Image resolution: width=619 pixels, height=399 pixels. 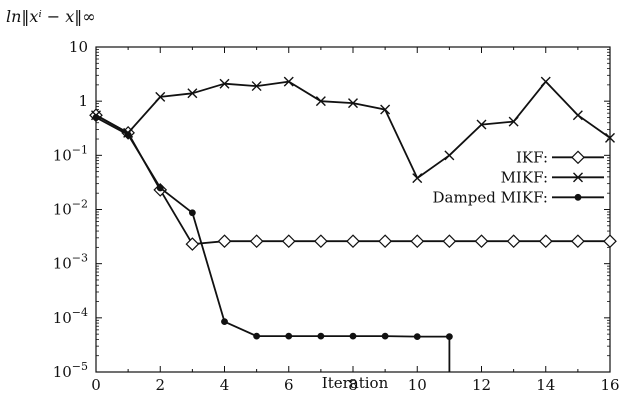 I want to click on legend: IKF: MIKF: Damped MIKF:, so click(x=518, y=177).